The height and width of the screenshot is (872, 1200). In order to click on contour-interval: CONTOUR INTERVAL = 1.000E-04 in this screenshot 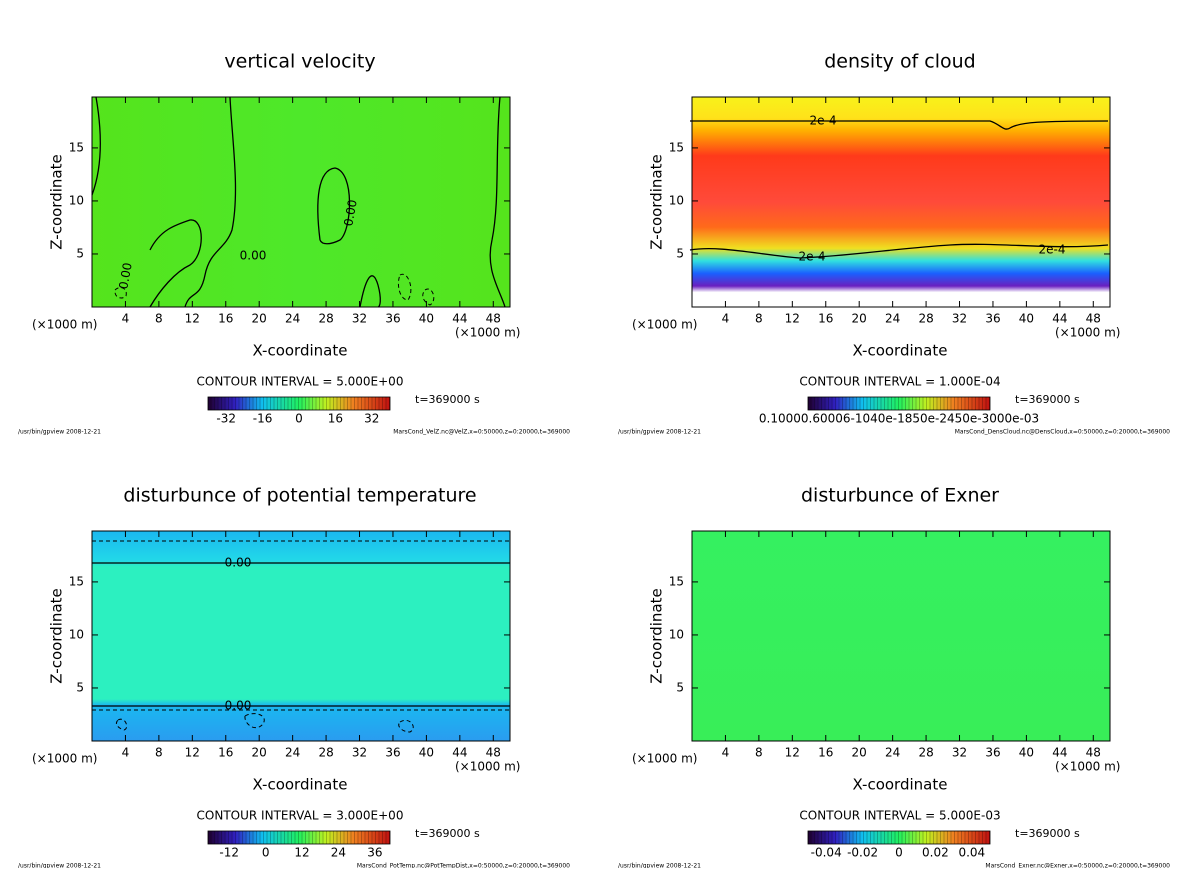, I will do `click(899, 382)`.